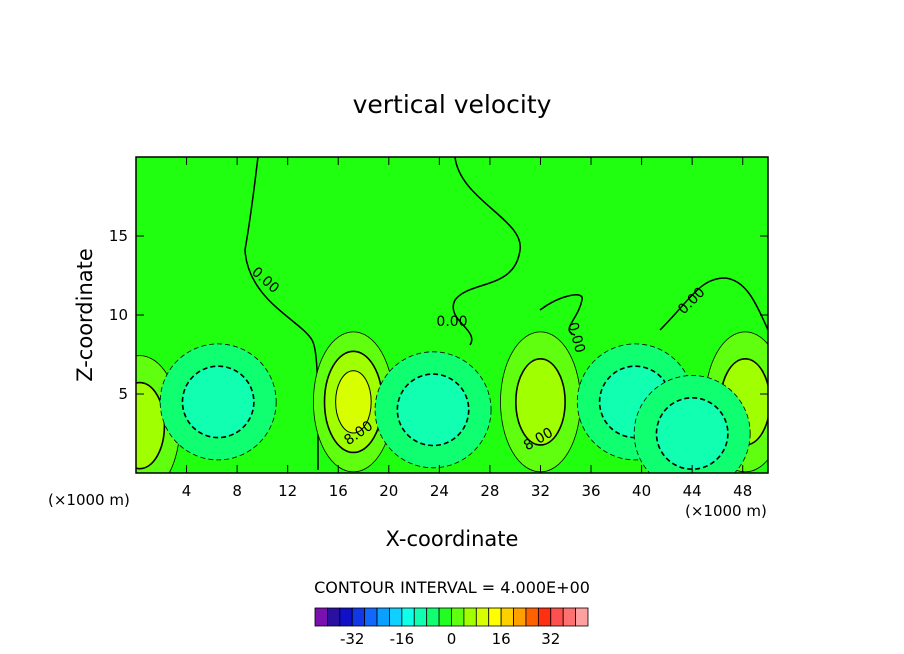 This screenshot has width=904, height=654. Describe the element at coordinates (540, 491) in the screenshot. I see `x-tick-label: 32` at that location.